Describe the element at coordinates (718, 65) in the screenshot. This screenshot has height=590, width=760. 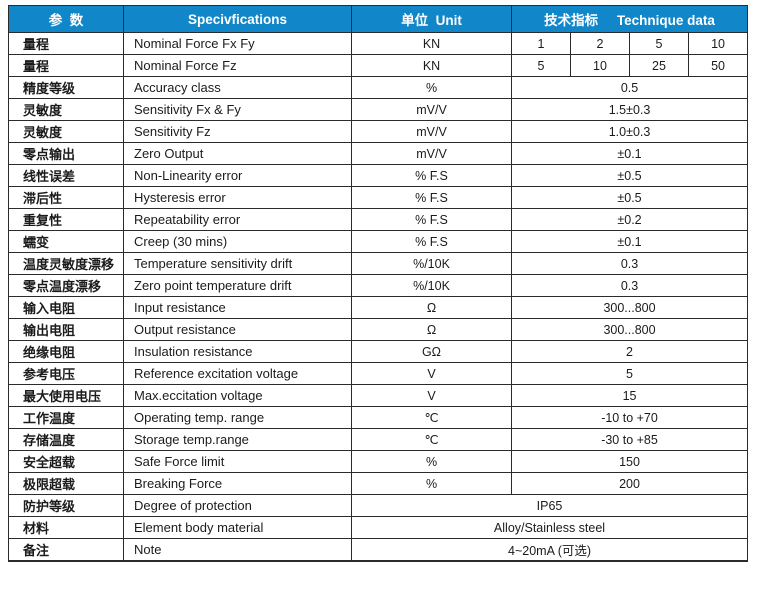
I see `value-cell: 50` at that location.